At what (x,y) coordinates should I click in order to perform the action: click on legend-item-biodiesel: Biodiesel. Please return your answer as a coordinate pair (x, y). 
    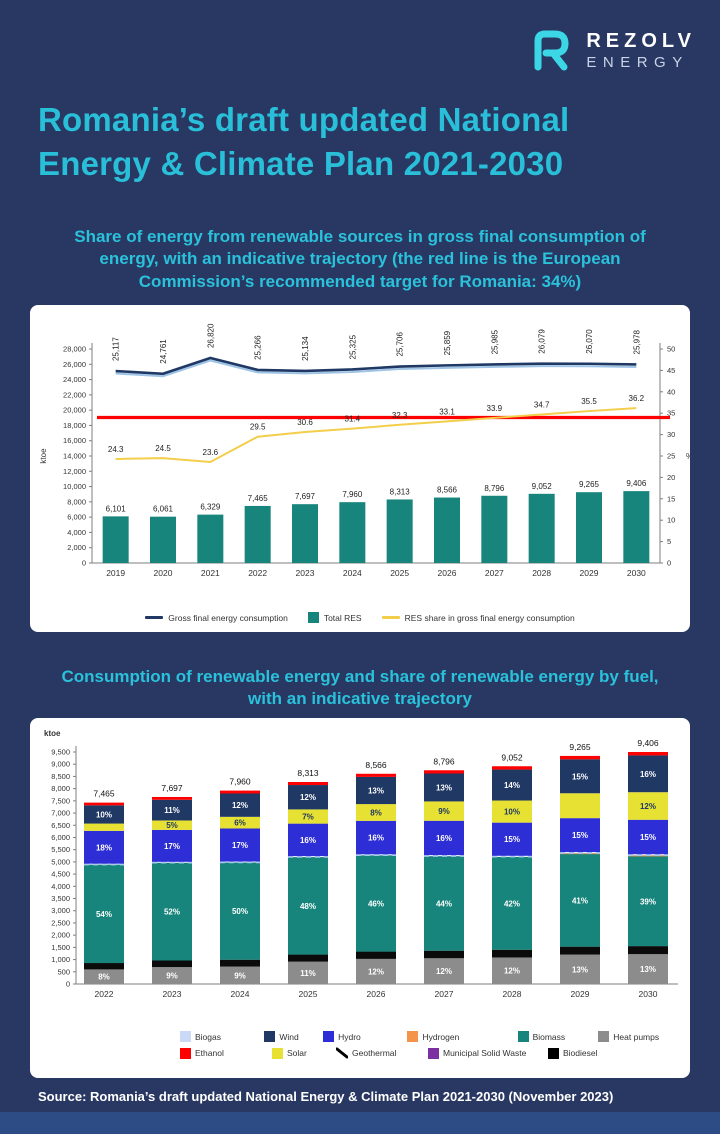
    Looking at the image, I should click on (592, 1053).